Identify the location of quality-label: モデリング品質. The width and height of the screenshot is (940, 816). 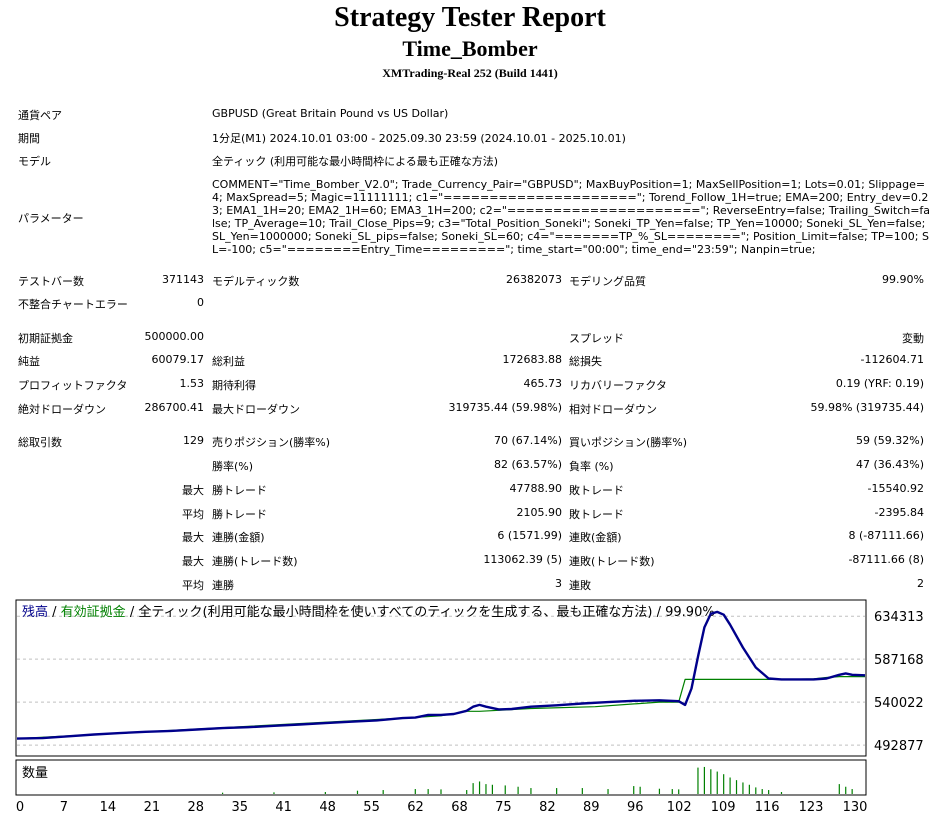
(607, 281).